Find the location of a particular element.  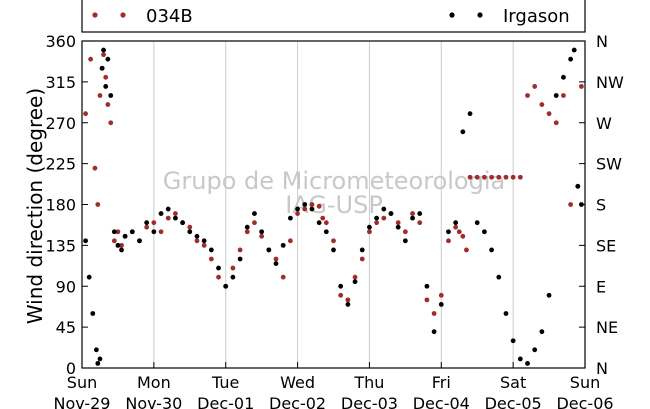

watermark: Grupo de Micrometeorologia IAG-USP is located at coordinates (334, 193).